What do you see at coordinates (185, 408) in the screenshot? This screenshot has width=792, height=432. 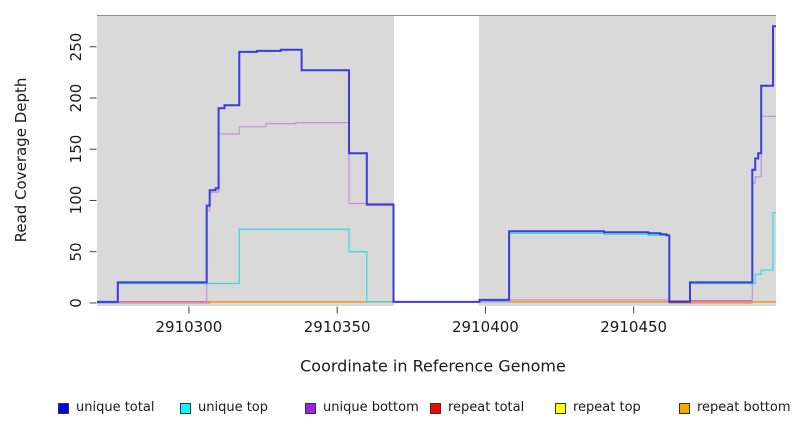 I see `unique-top-swatch-icon` at bounding box center [185, 408].